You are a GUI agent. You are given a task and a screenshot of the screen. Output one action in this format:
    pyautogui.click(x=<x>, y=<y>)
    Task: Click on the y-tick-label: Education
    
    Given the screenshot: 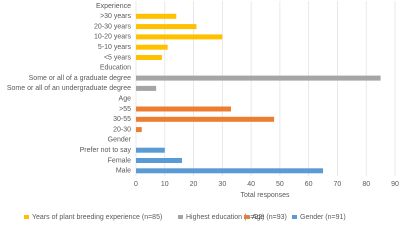 What is the action you would take?
    pyautogui.click(x=115, y=68)
    